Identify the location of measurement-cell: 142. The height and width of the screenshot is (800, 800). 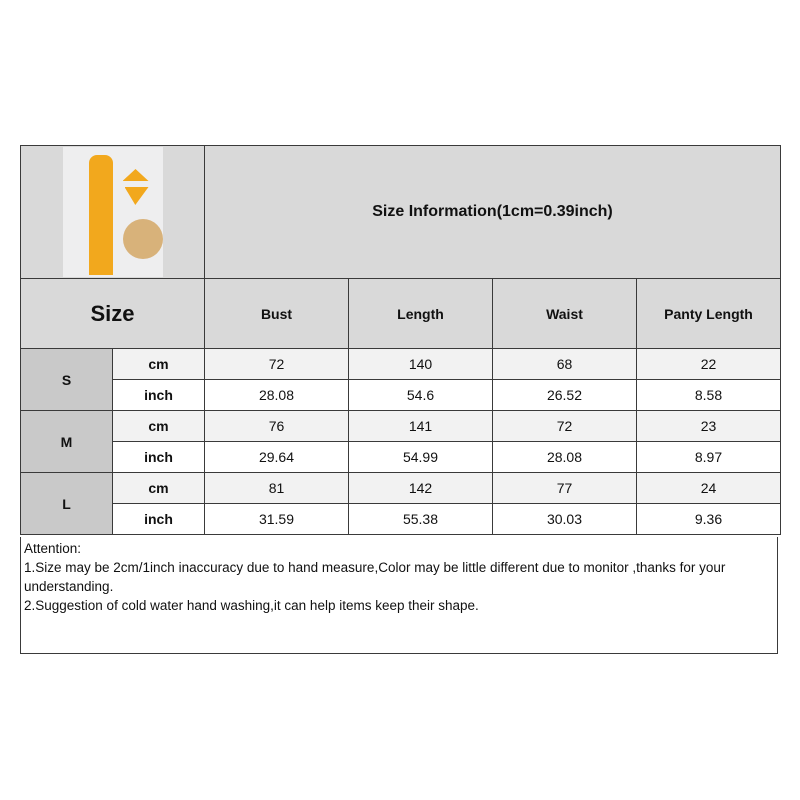
(420, 488).